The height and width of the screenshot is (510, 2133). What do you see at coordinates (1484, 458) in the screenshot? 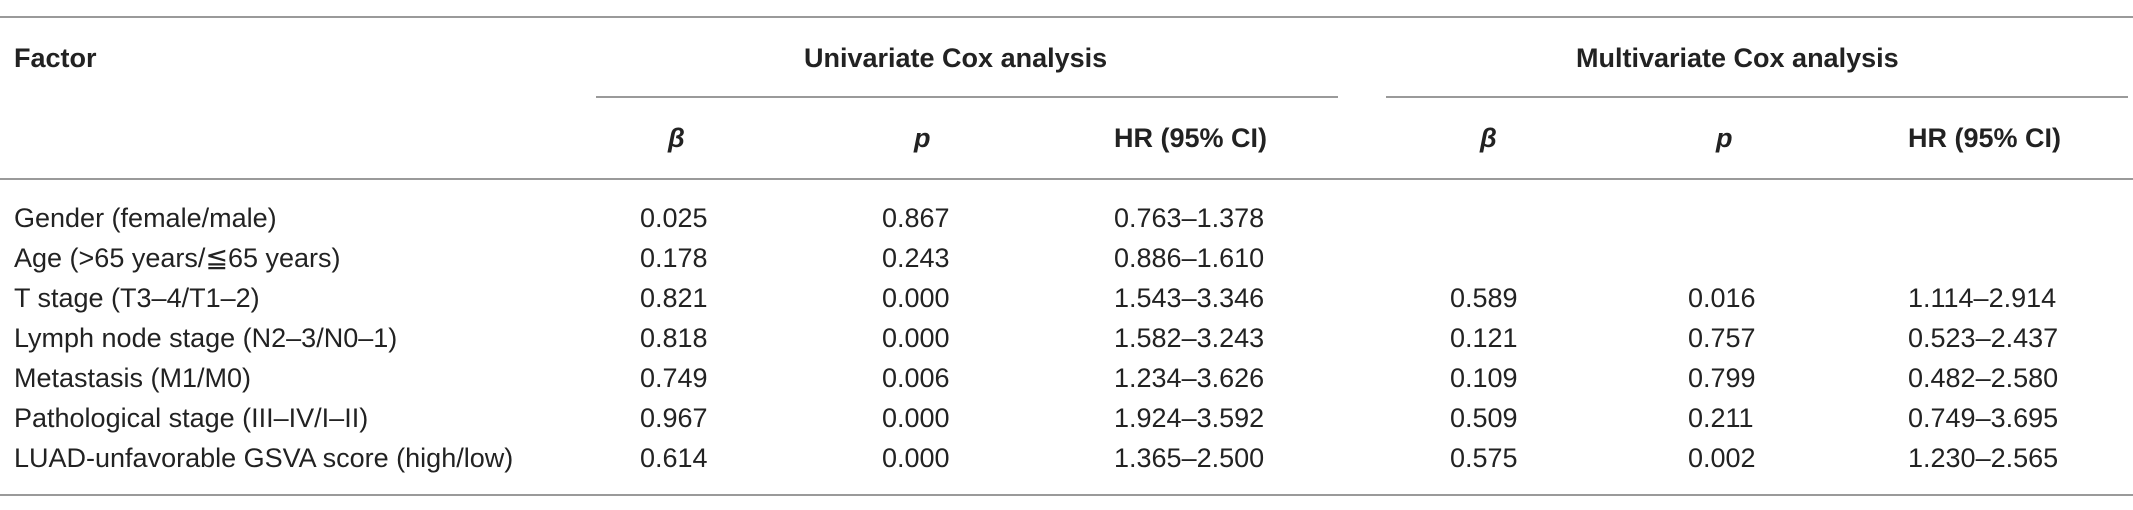
I see `row-multivariate-beta: 0.575` at bounding box center [1484, 458].